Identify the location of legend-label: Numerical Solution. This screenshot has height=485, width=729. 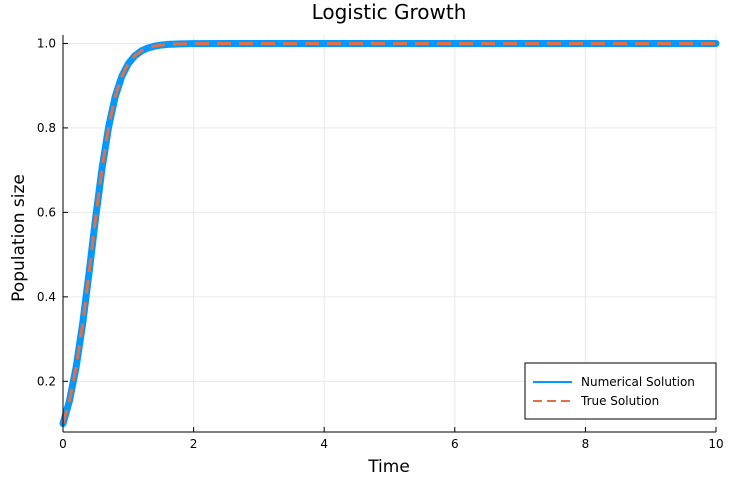
(638, 382).